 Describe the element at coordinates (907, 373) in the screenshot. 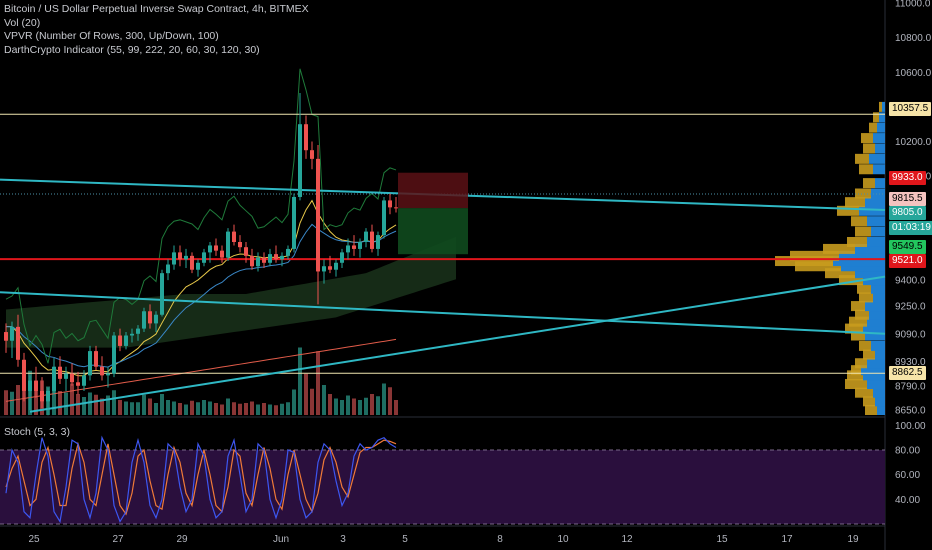

I see `price-tag: 8862.5` at that location.